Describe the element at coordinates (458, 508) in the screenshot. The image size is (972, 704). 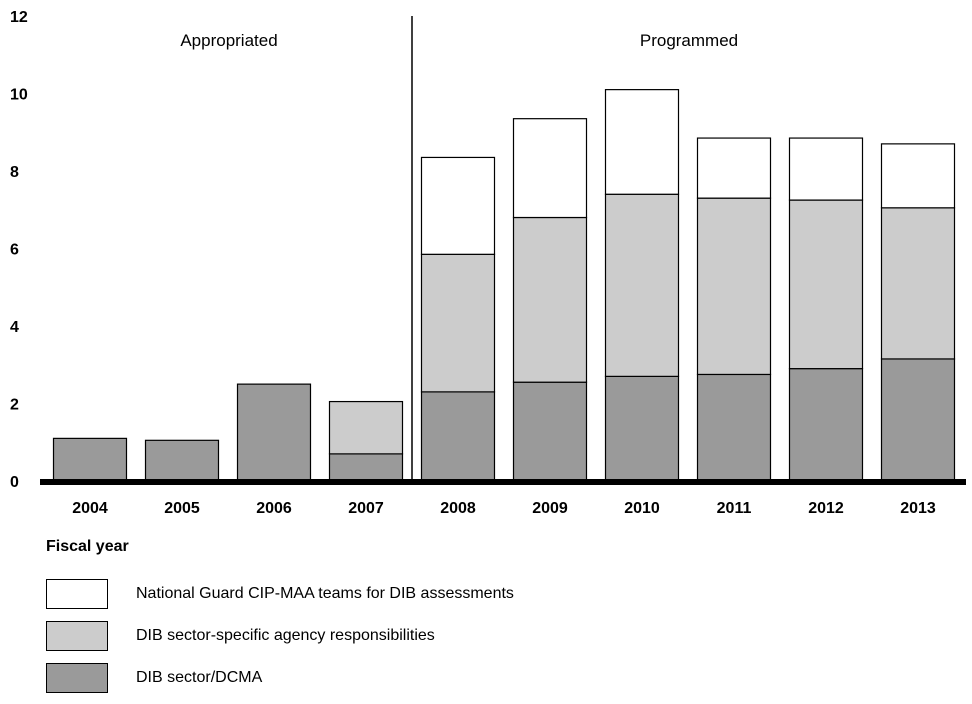
I see `x-tick-label-2008: 2008` at that location.